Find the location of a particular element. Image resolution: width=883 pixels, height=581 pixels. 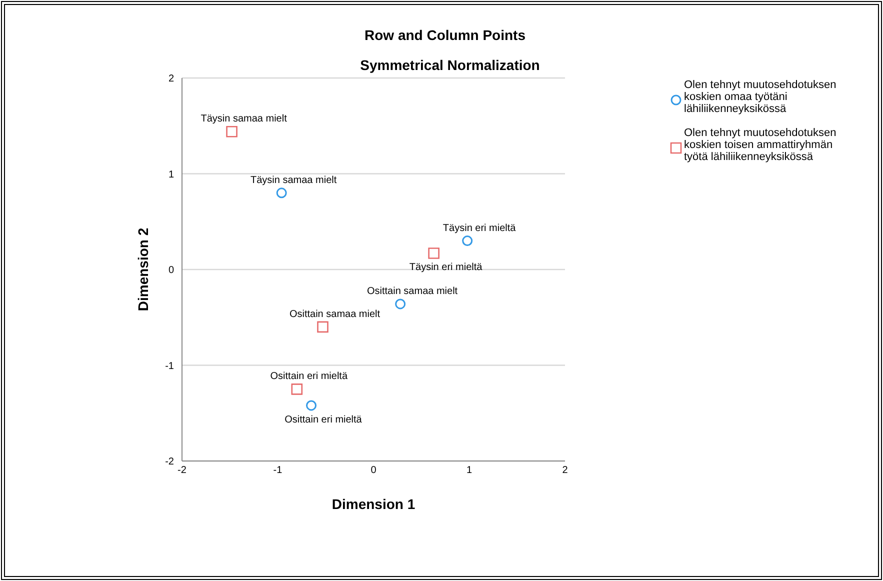

x-tick-label: -2 is located at coordinates (182, 470).